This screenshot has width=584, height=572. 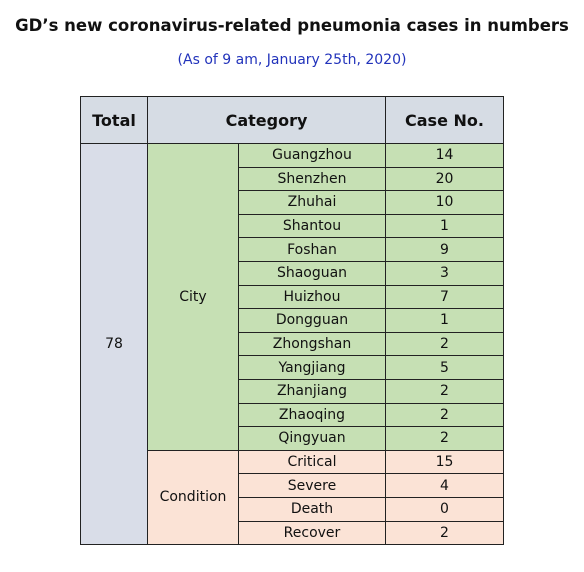 I want to click on subtitle: (As of 9 am, January 25th, 2020), so click(x=292, y=60).